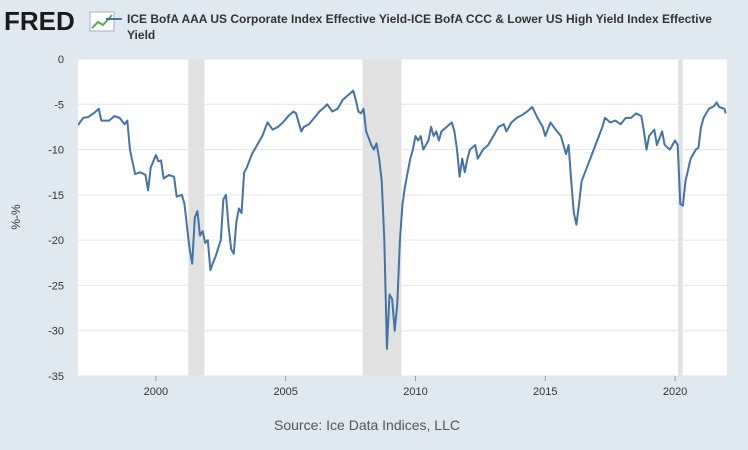  Describe the element at coordinates (415, 392) in the screenshot. I see `x-tick-label: 2010` at that location.